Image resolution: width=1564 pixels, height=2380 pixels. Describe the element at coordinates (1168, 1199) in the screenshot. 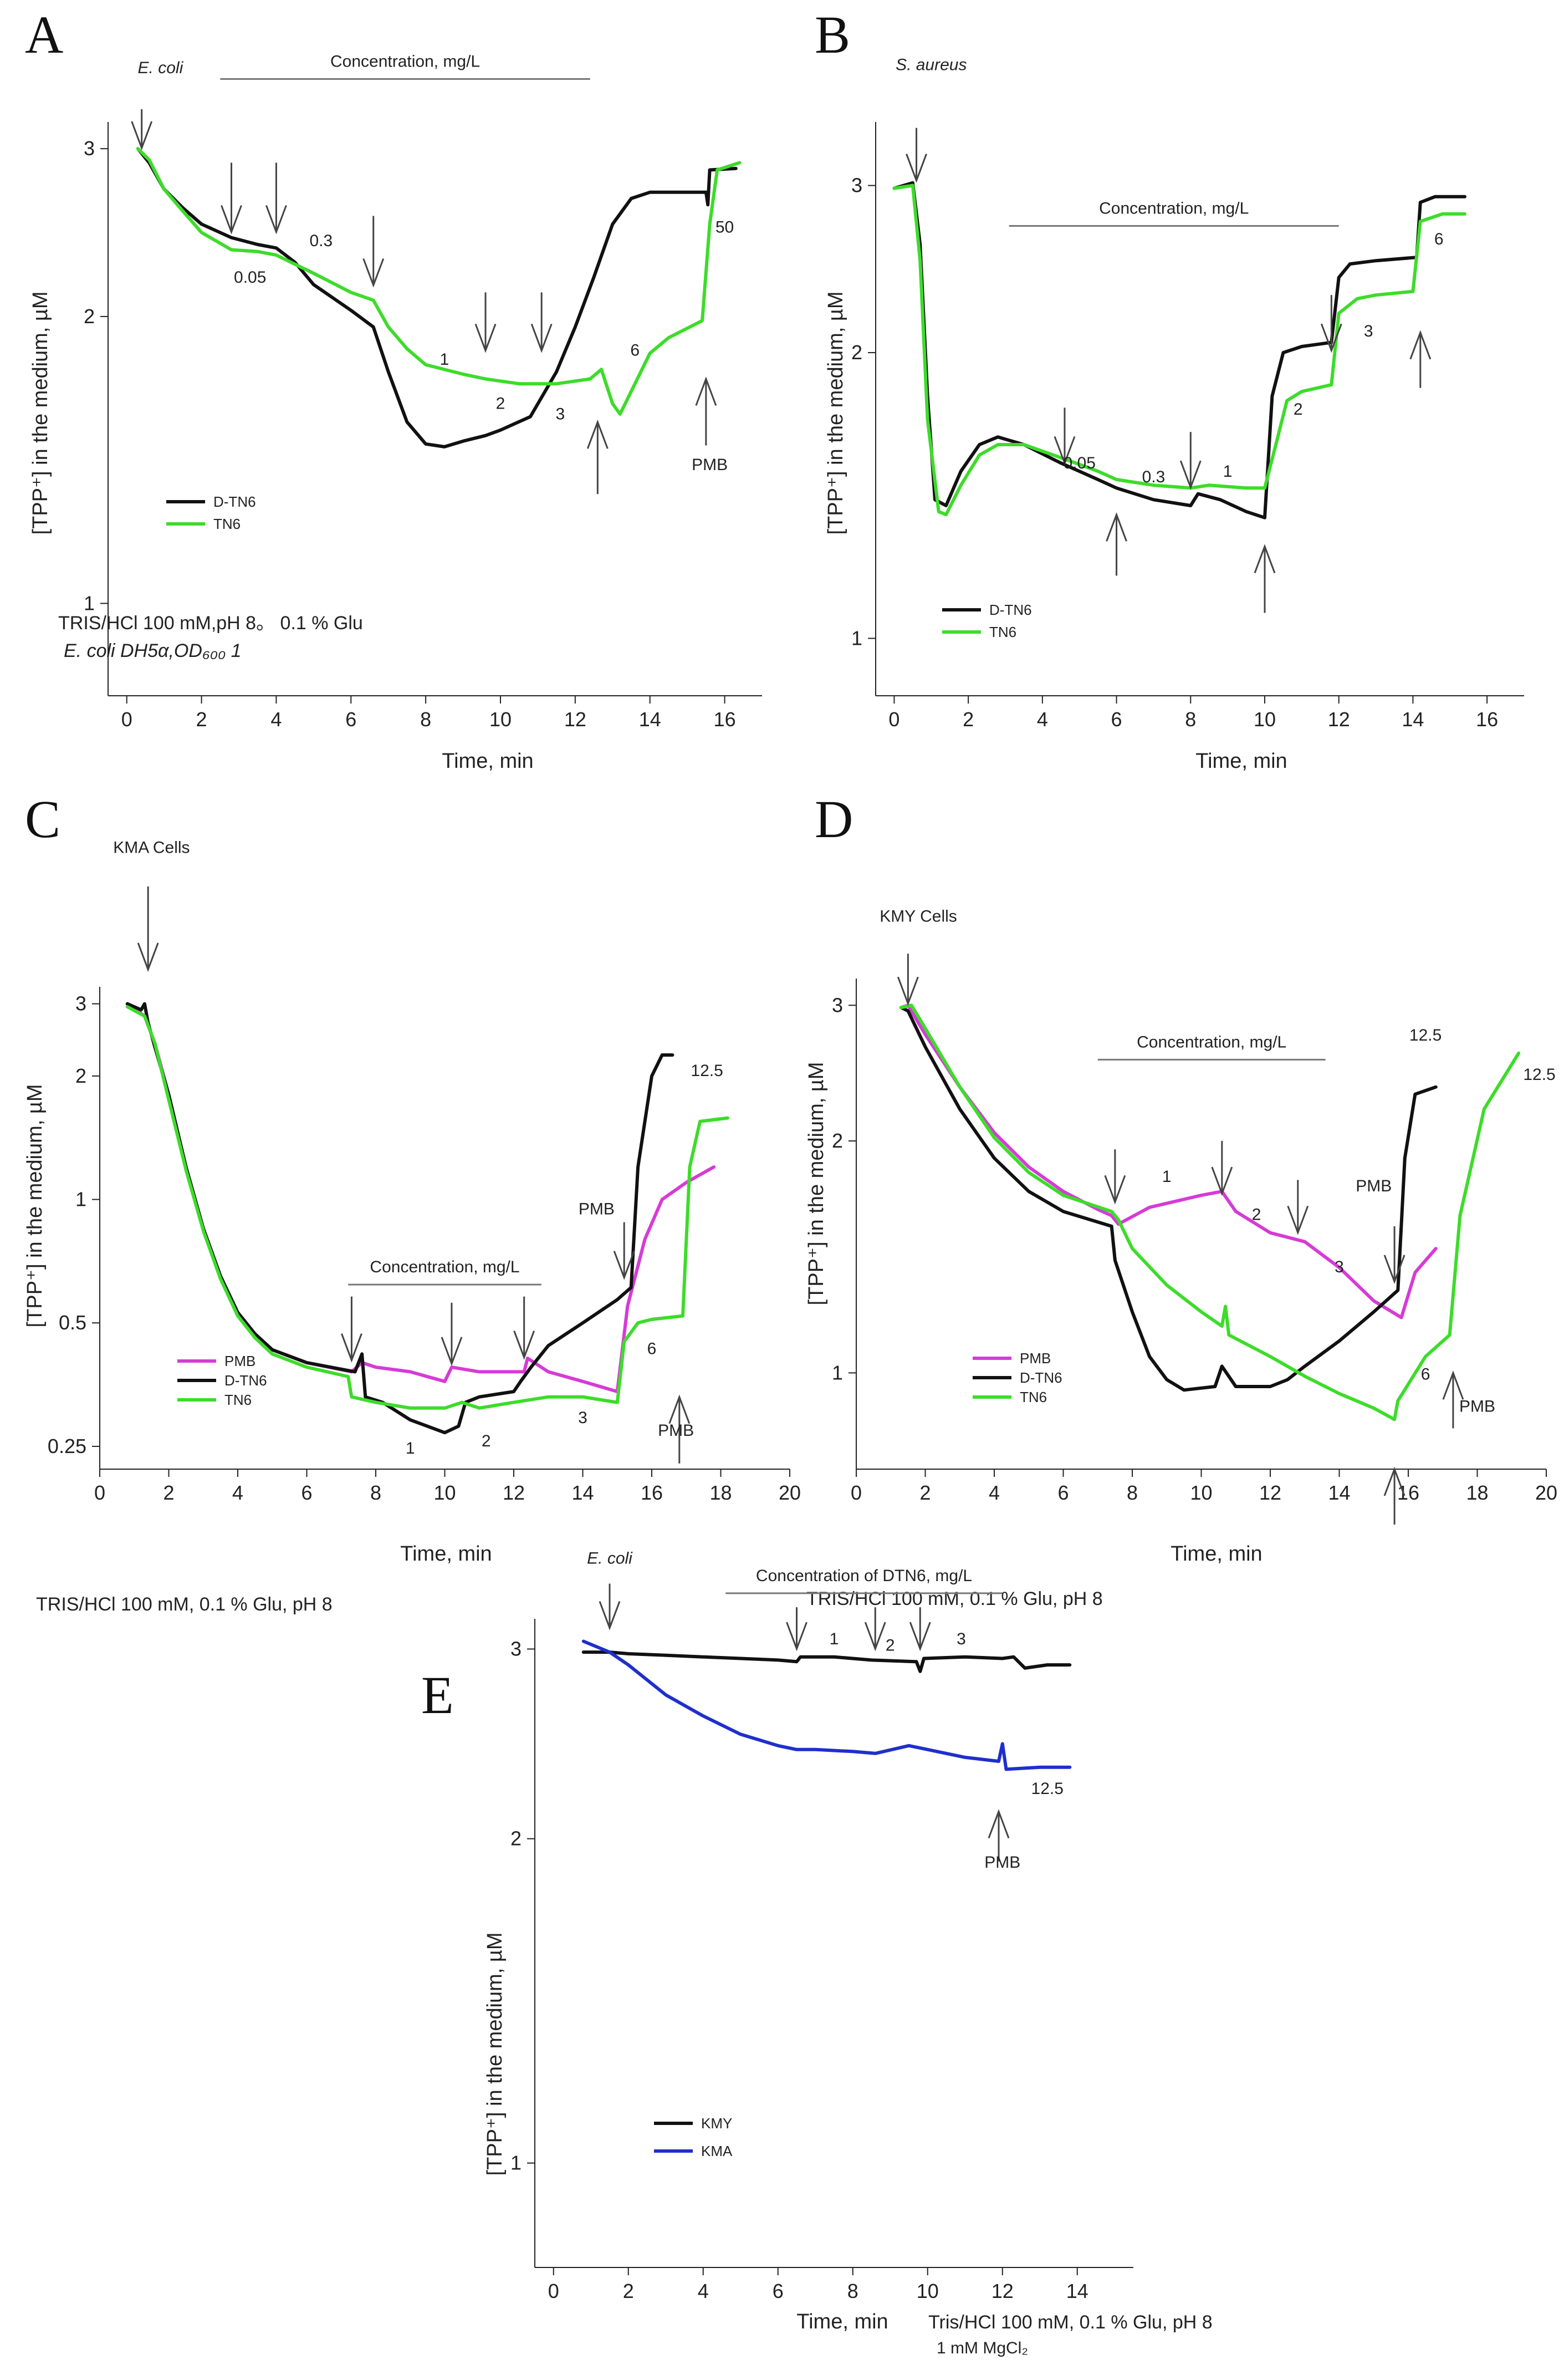

I see `series-line-d-tn6` at that location.